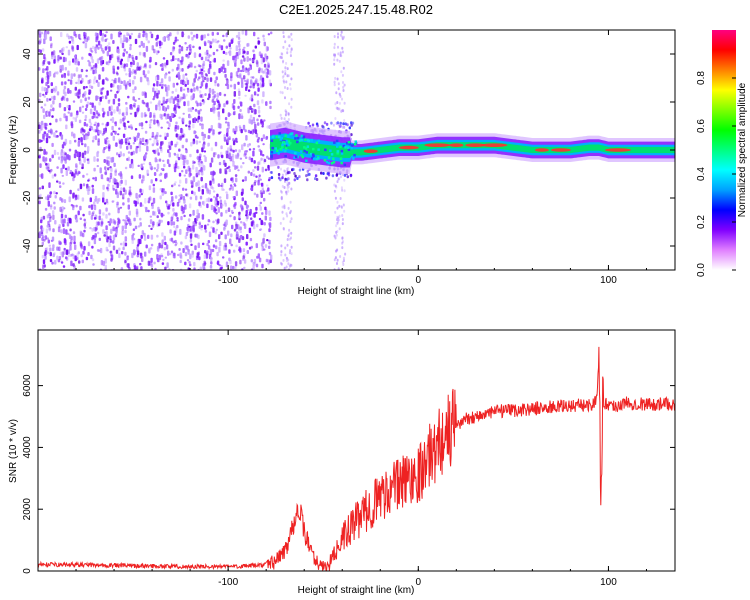  I want to click on y-tick-label: 4000, so click(27, 447).